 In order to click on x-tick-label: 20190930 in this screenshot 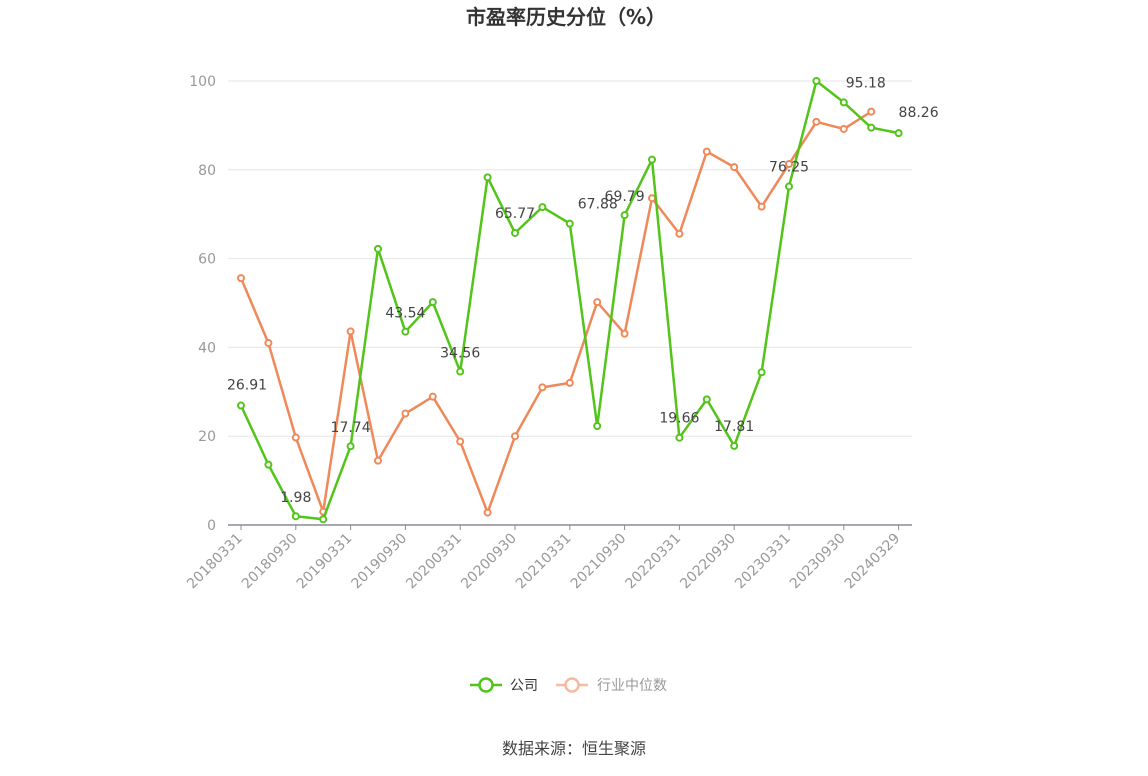, I will do `click(380, 562)`.